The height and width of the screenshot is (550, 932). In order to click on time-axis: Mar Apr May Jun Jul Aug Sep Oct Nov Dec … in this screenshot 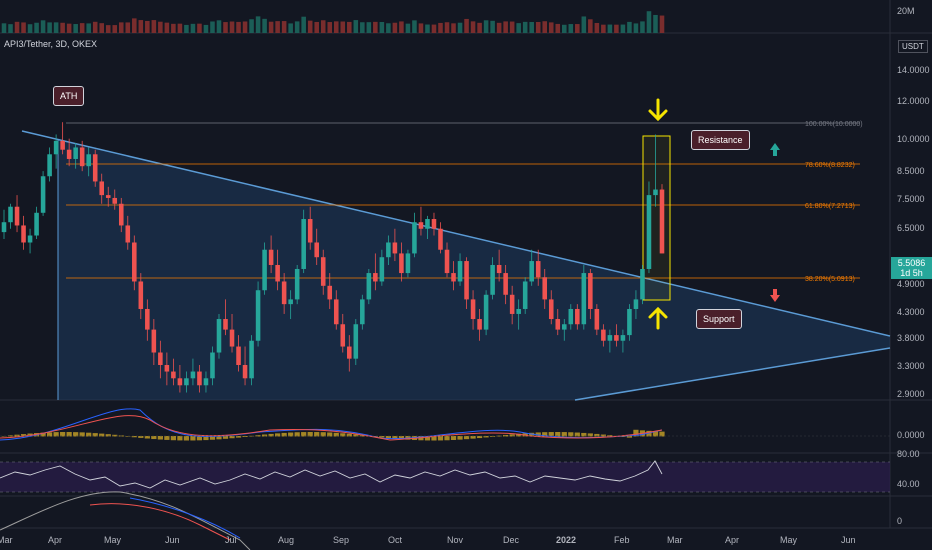, I will do `click(428, 540)`.